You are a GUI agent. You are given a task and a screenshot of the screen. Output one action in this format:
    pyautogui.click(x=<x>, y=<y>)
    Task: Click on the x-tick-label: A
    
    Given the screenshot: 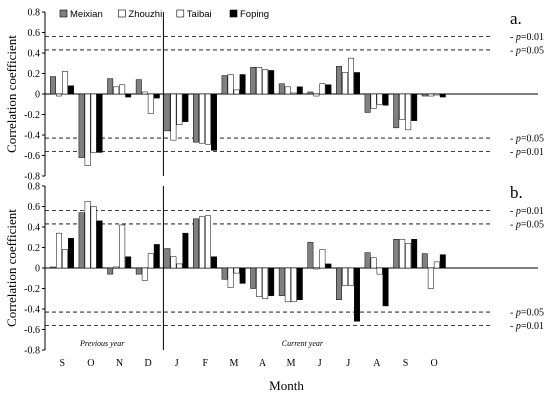 What is the action you would take?
    pyautogui.click(x=377, y=363)
    